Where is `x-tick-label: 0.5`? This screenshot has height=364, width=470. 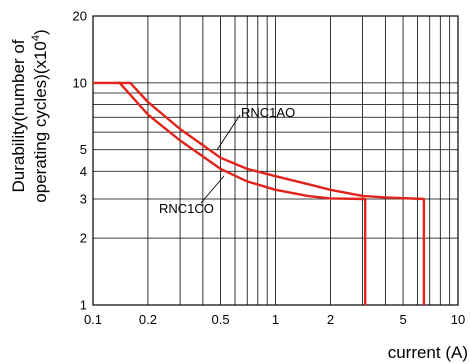
x-tick-label: 0.5 is located at coordinates (221, 319).